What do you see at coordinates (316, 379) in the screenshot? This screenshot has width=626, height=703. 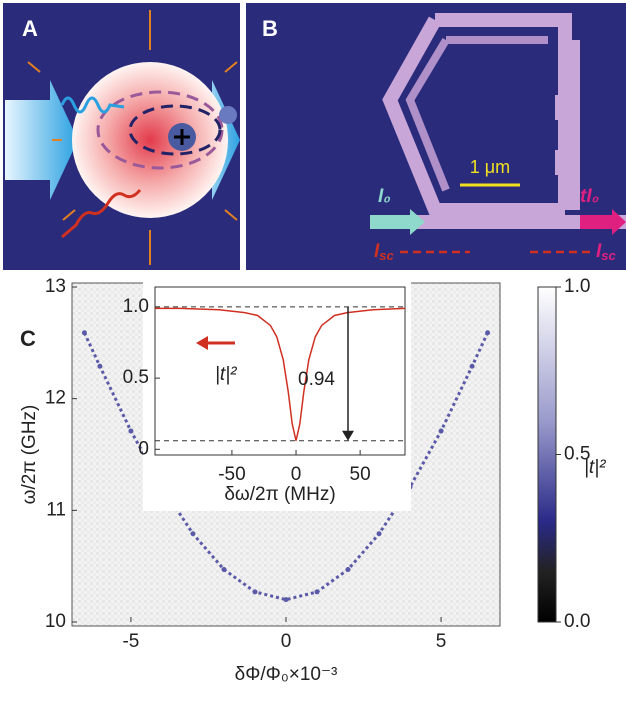 I see `annotation: 0.94` at bounding box center [316, 379].